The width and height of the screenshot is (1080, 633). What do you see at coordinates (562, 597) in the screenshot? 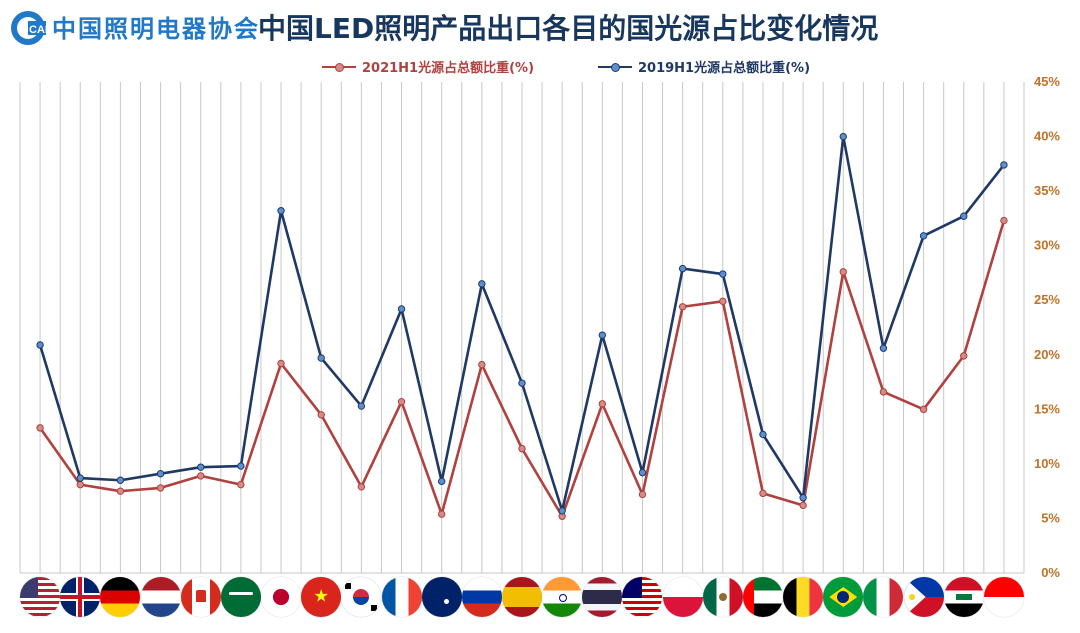
I see `flag-in-icon` at bounding box center [562, 597].